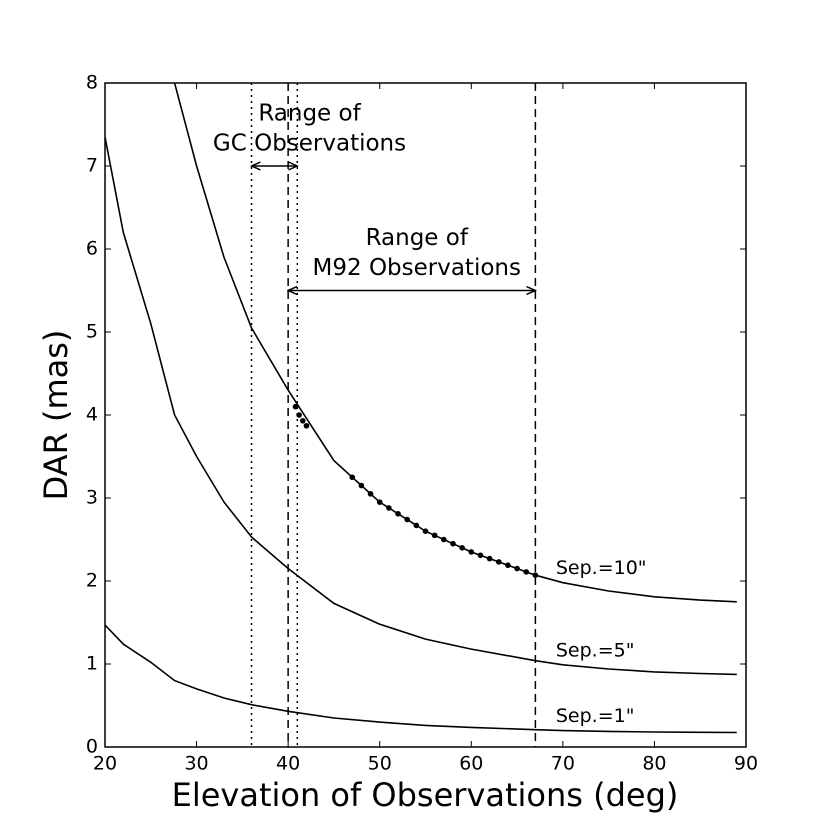  I want to click on x-tick-label: 90, so click(746, 764).